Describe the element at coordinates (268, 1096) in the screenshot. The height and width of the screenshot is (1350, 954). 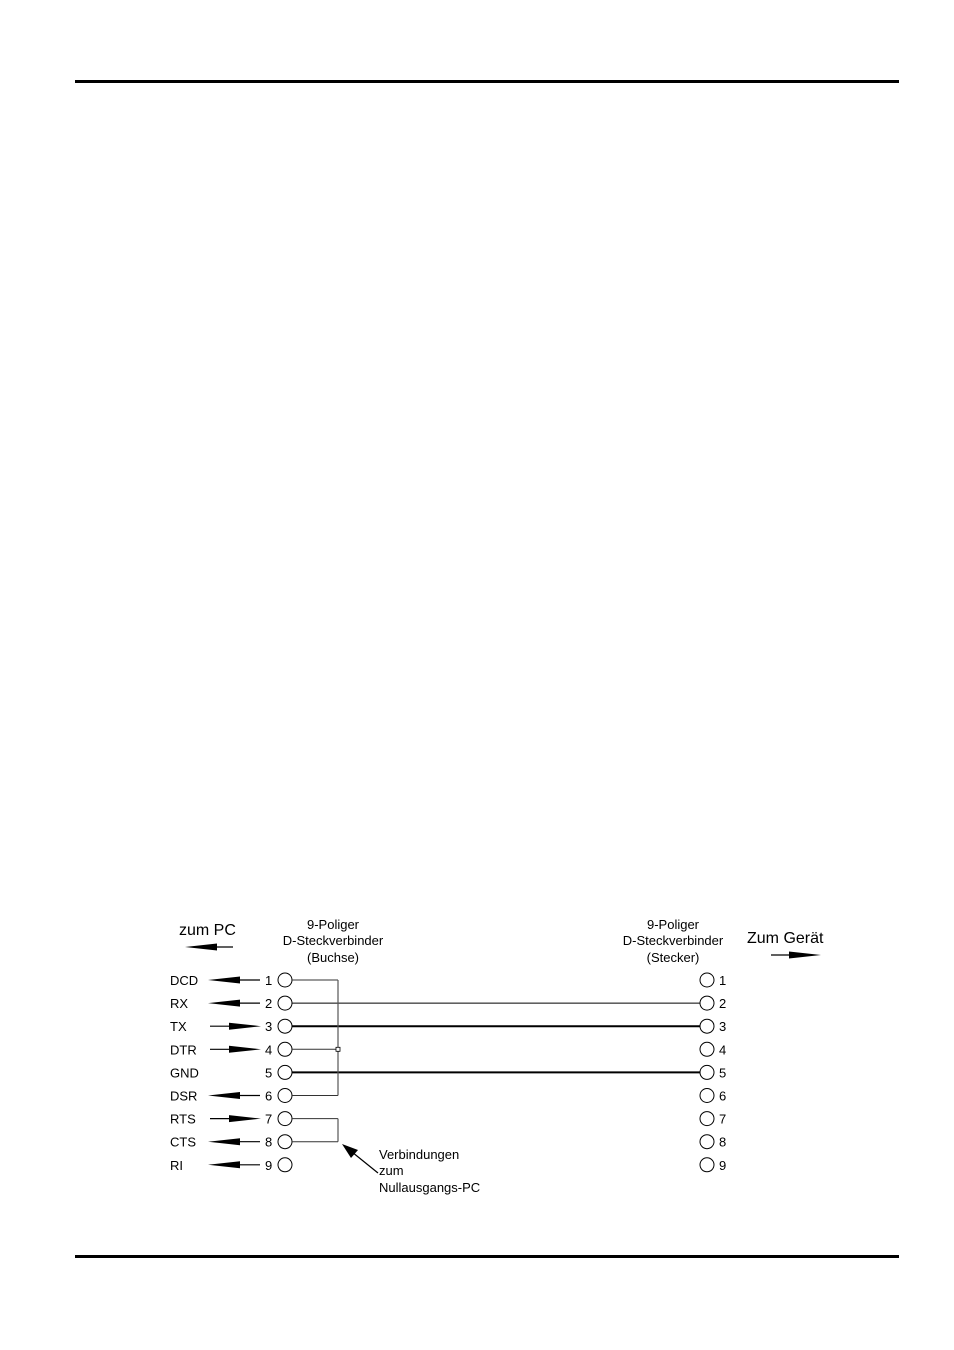
I see `left-pin-number: 6` at that location.